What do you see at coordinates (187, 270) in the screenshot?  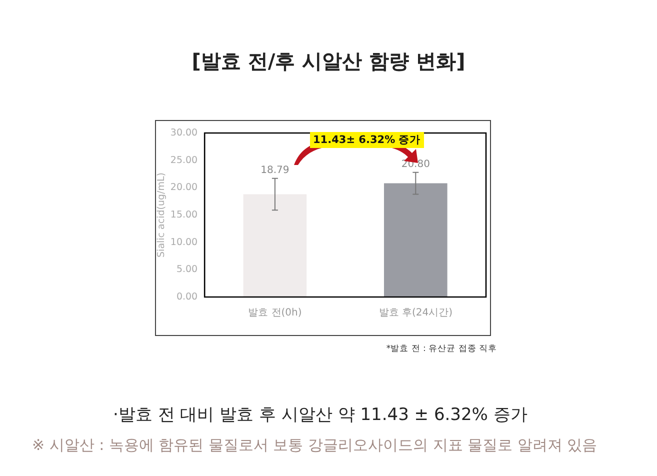 I see `y-tick-label: 5.00` at bounding box center [187, 270].